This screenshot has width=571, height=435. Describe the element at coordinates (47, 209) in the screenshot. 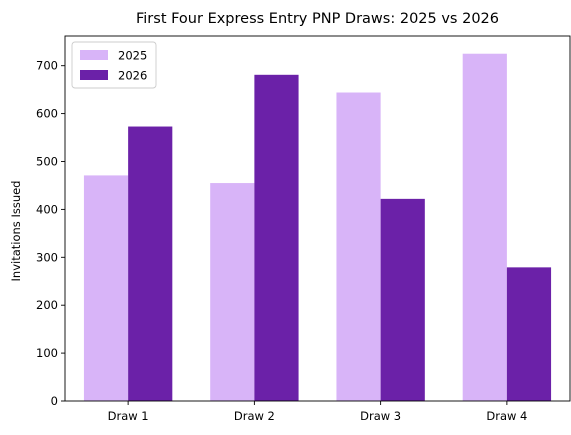

I see `y-tick-label: 400` at that location.